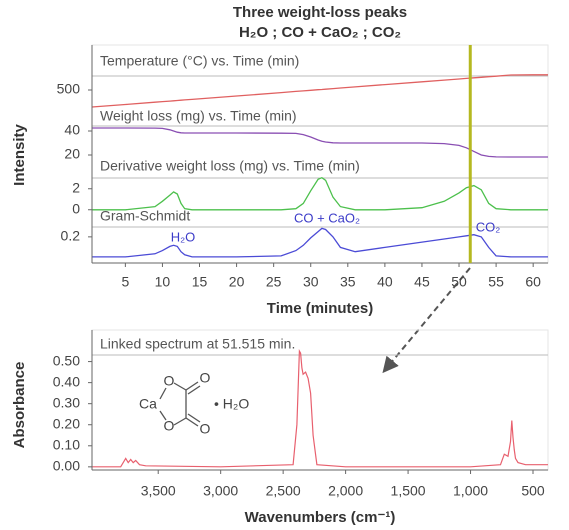 The height and width of the screenshot is (530, 569). What do you see at coordinates (220, 491) in the screenshot?
I see `x-tick-label: 3,000` at bounding box center [220, 491].